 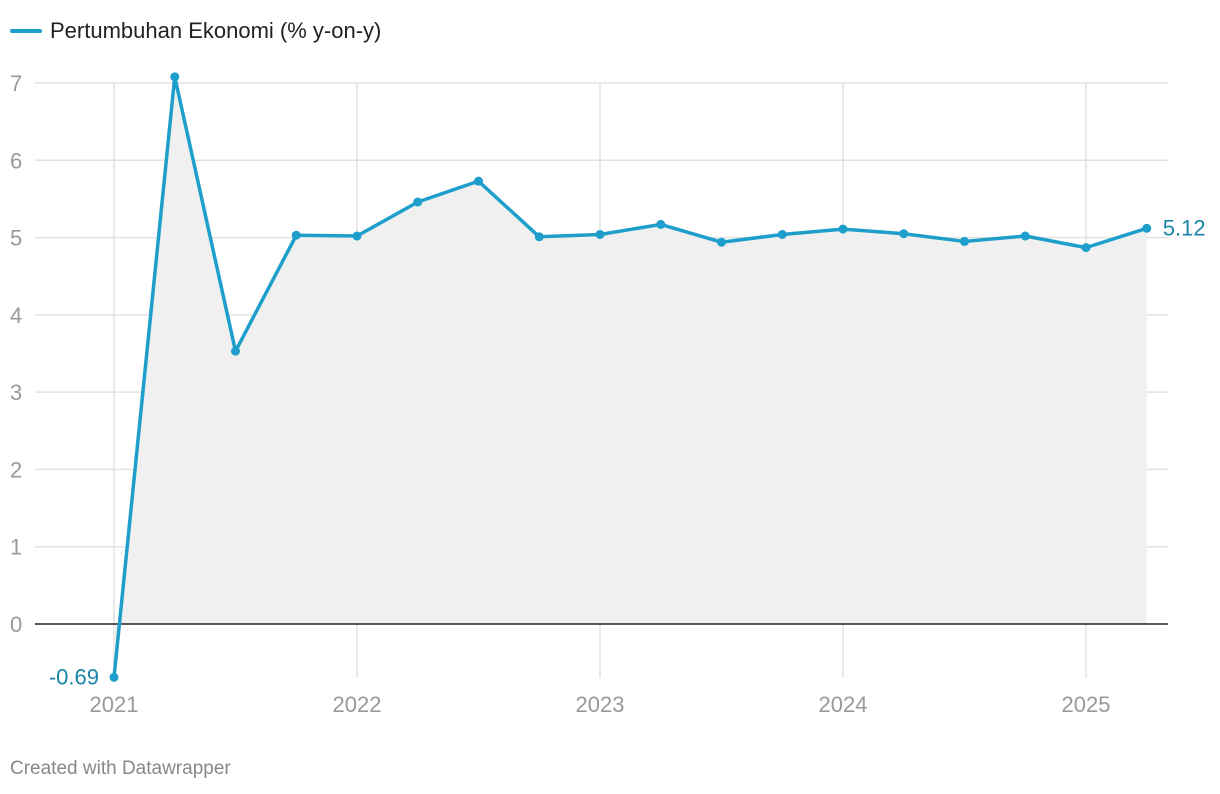 I want to click on legend: Pertumbuhan Ekonomi (% y-on-y), so click(x=195, y=31).